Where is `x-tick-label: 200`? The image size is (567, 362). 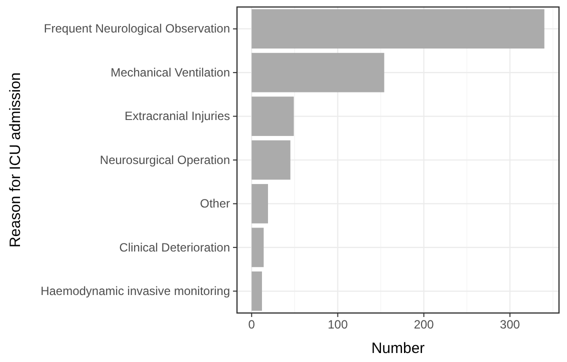
x-tick-label: 200 is located at coordinates (424, 325).